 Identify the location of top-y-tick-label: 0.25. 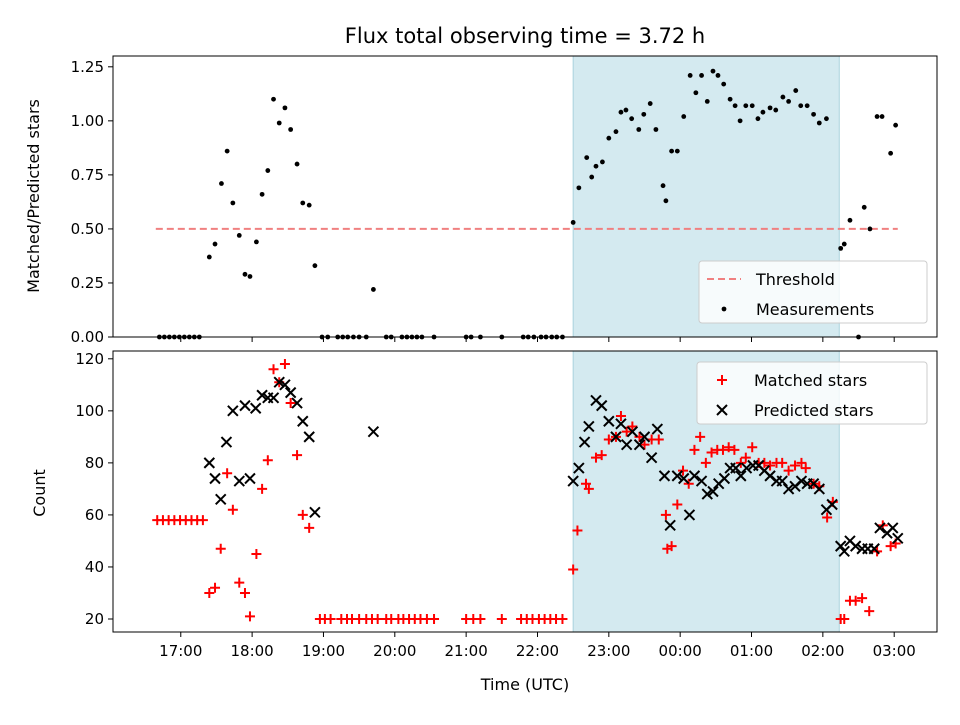
(87, 283).